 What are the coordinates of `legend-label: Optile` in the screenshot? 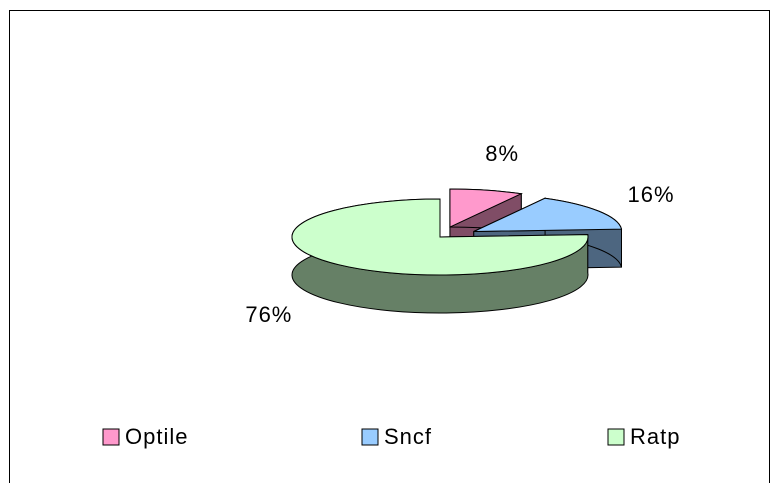 It's located at (156, 436).